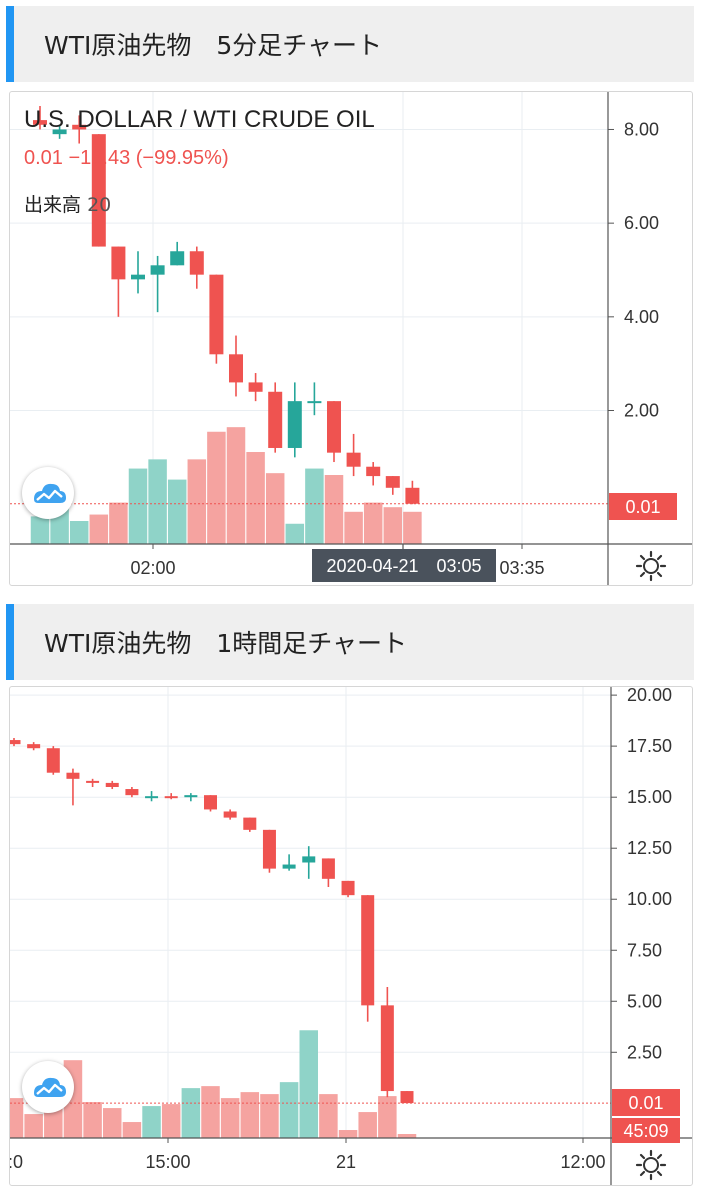  I want to click on ohlc-readout: 0.01 −18.43 (−99.95%), so click(126, 158).